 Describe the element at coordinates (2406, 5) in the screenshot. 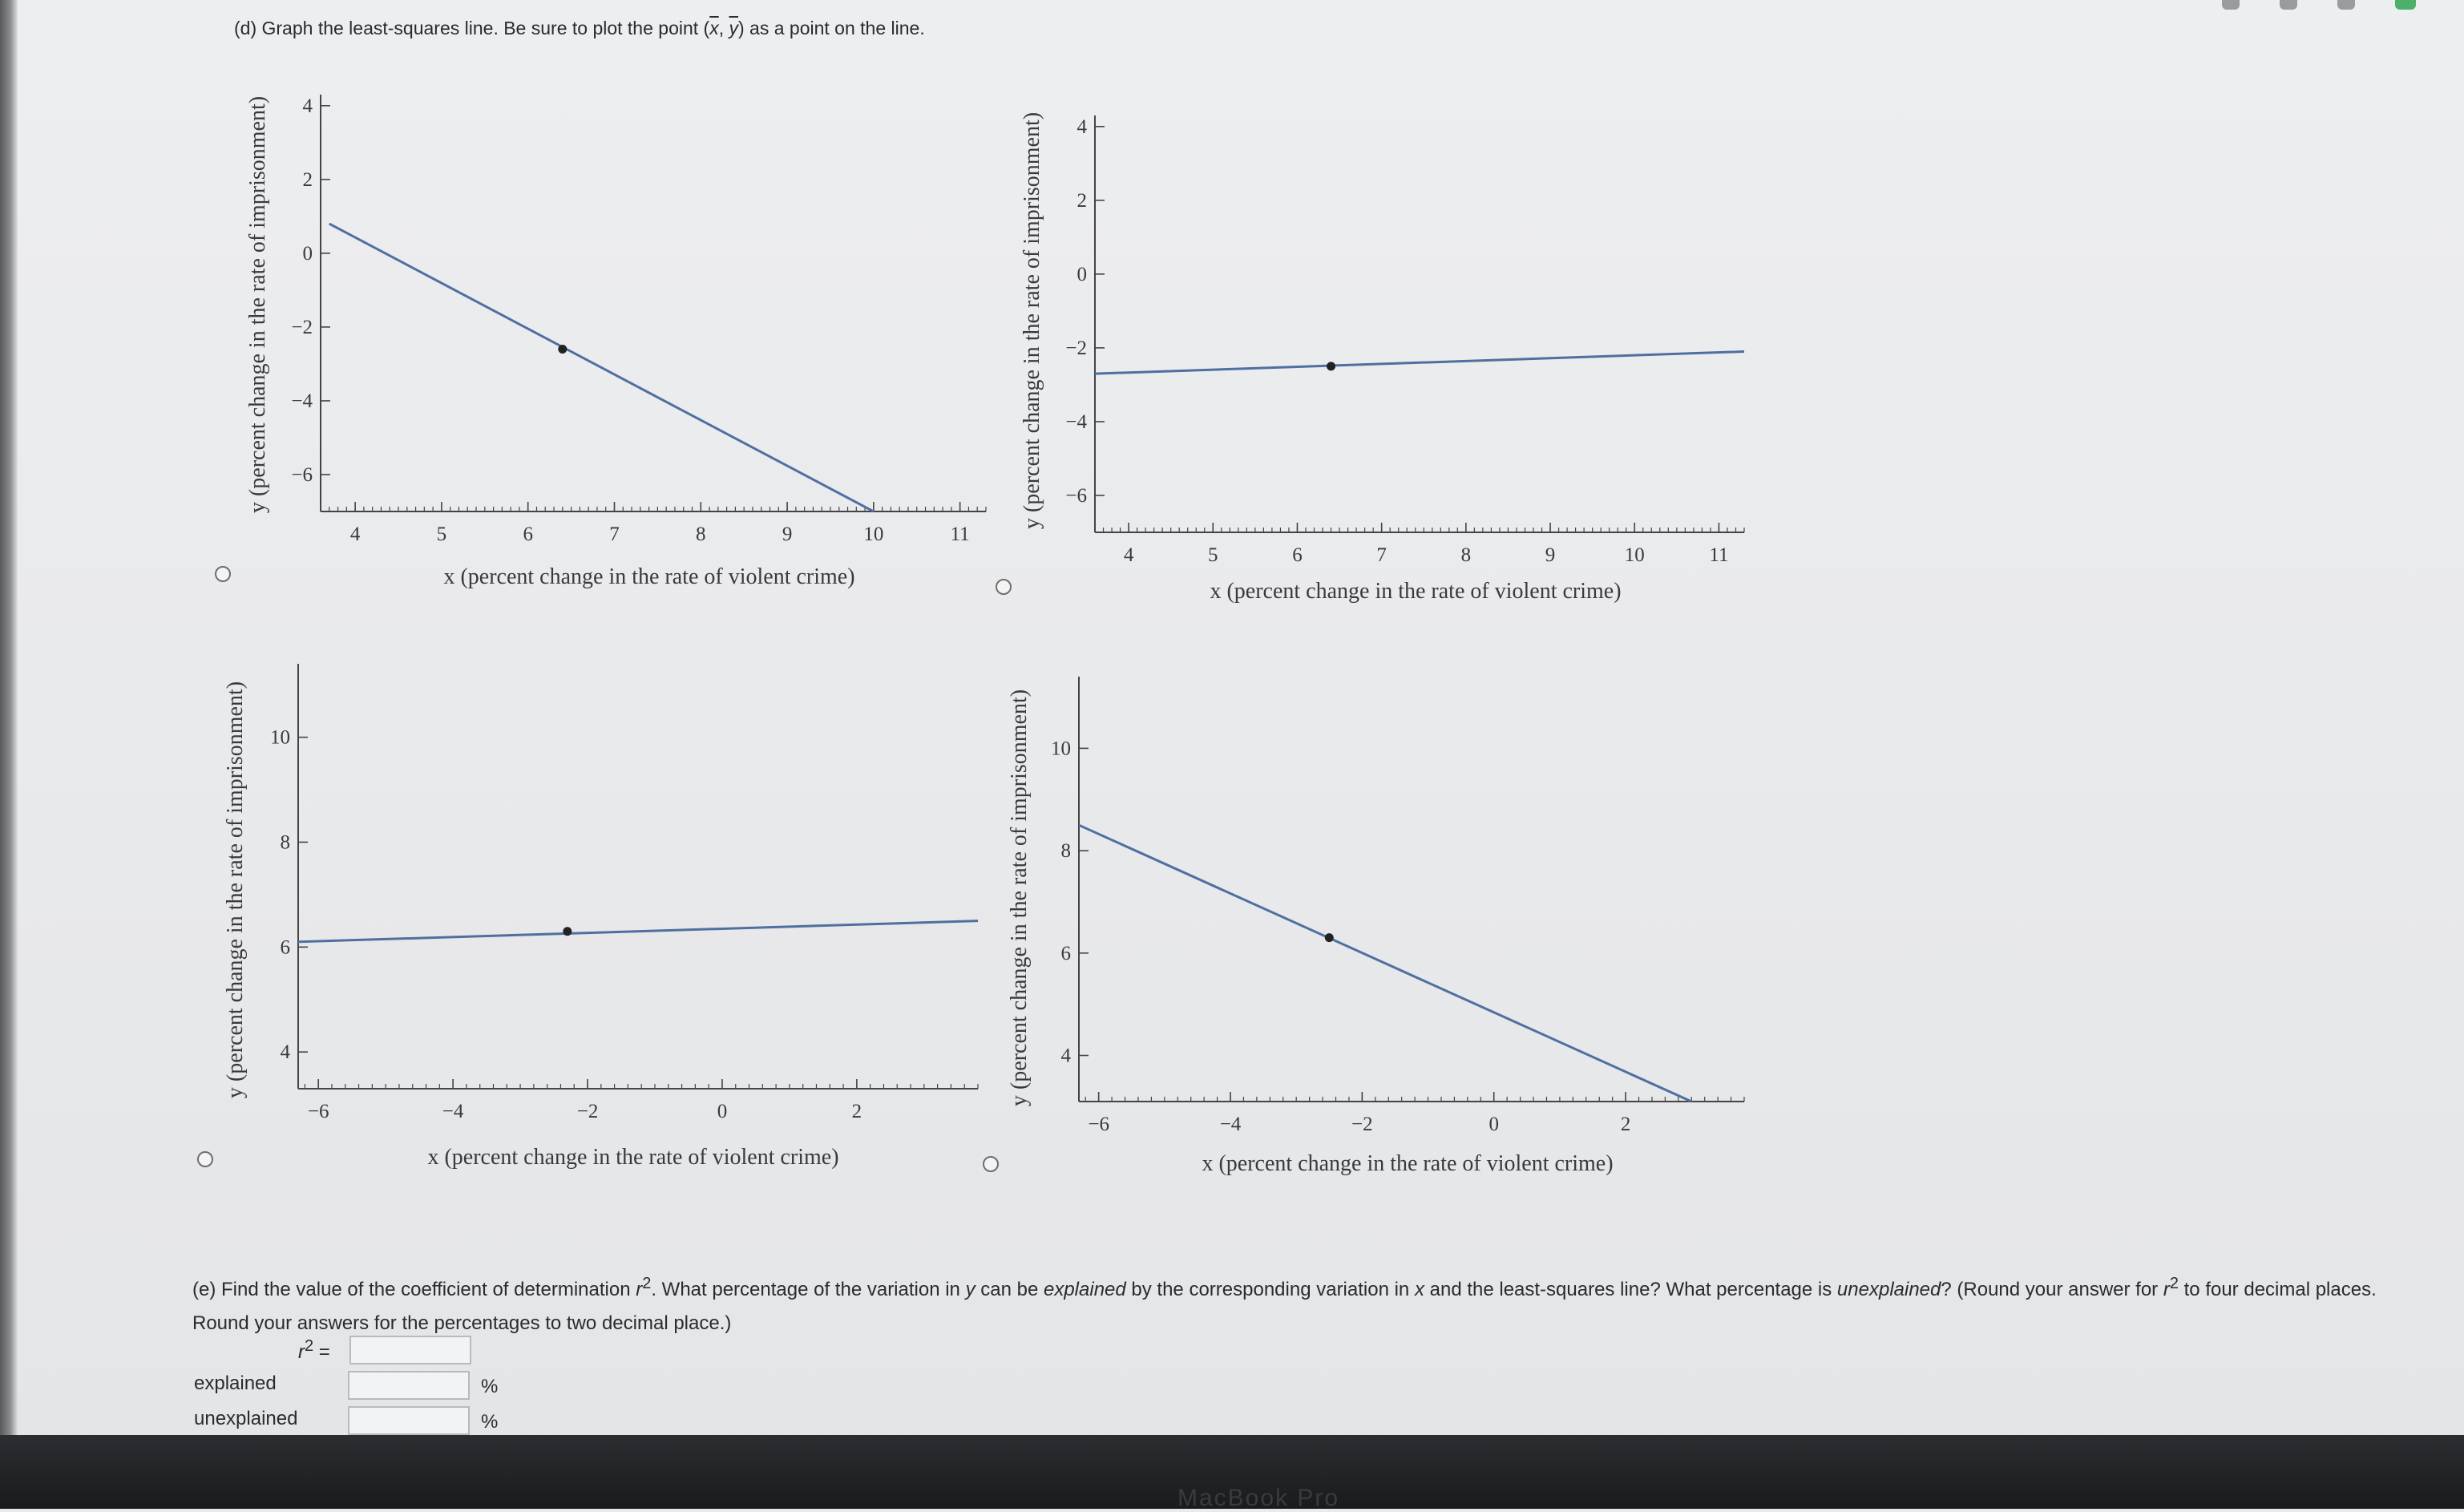

I see `profile-icon` at that location.